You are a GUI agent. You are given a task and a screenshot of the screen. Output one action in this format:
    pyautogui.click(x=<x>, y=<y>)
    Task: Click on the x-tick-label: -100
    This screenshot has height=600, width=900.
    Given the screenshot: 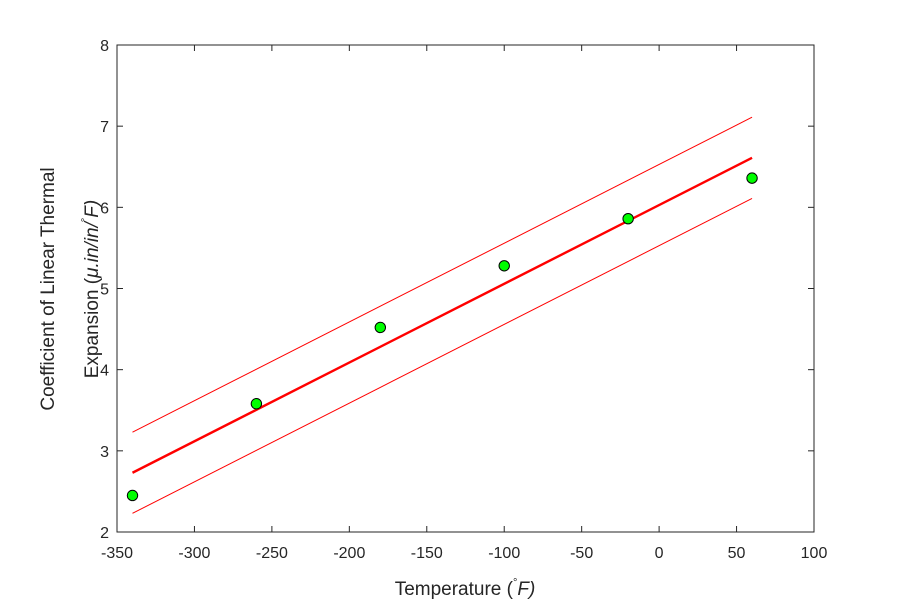 What is the action you would take?
    pyautogui.click(x=504, y=553)
    